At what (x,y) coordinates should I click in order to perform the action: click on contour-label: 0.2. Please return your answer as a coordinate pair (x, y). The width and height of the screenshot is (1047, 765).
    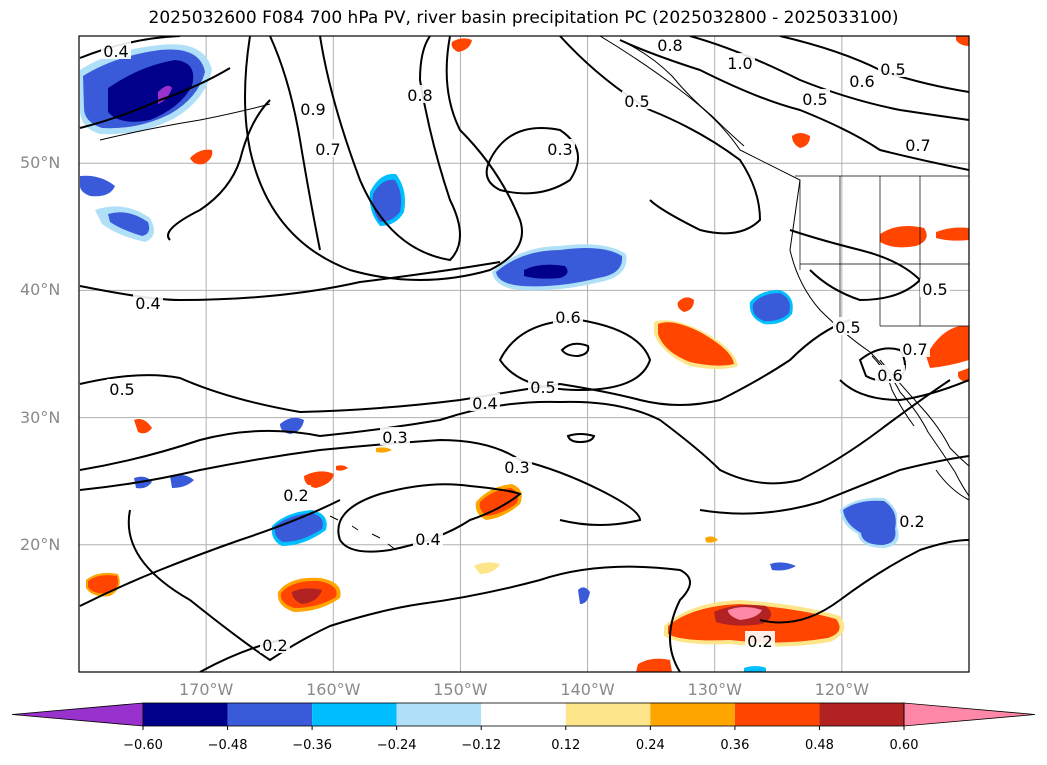
    Looking at the image, I should click on (295, 495).